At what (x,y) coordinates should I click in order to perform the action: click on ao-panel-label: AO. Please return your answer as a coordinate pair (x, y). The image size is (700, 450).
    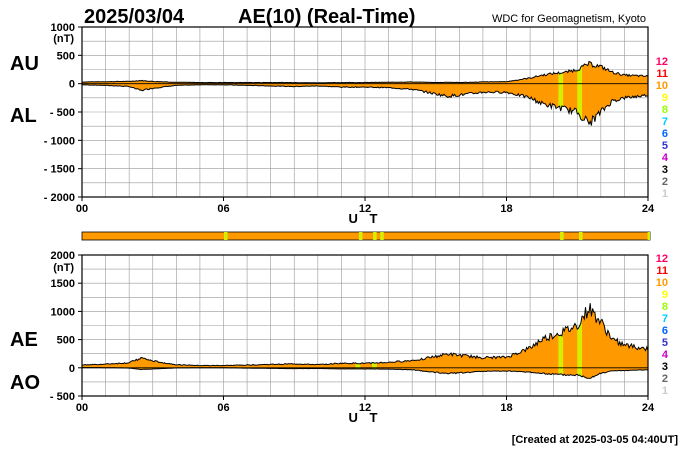
    Looking at the image, I should click on (25, 383).